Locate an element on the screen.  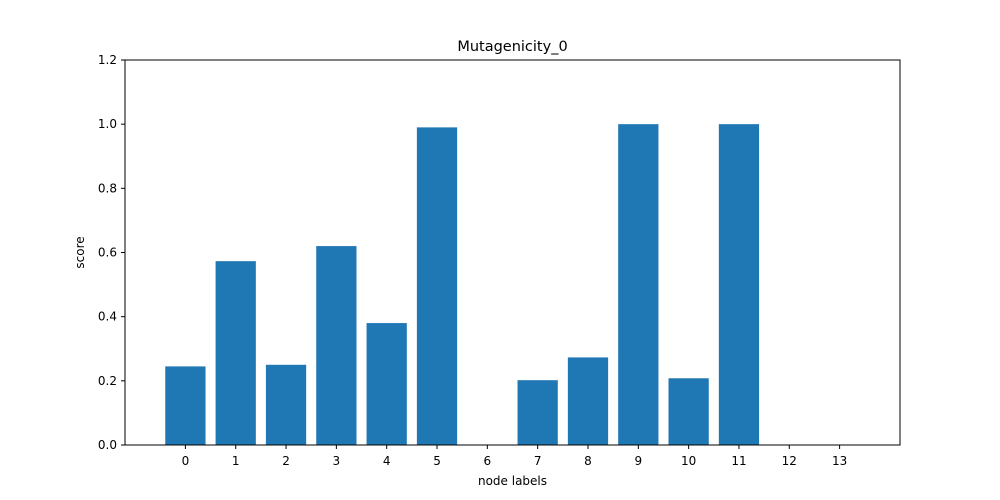
y-axis-ticks: 0.0 0.2 0.4 0.6 0.8 1.0 1.2 is located at coordinates (111, 252).